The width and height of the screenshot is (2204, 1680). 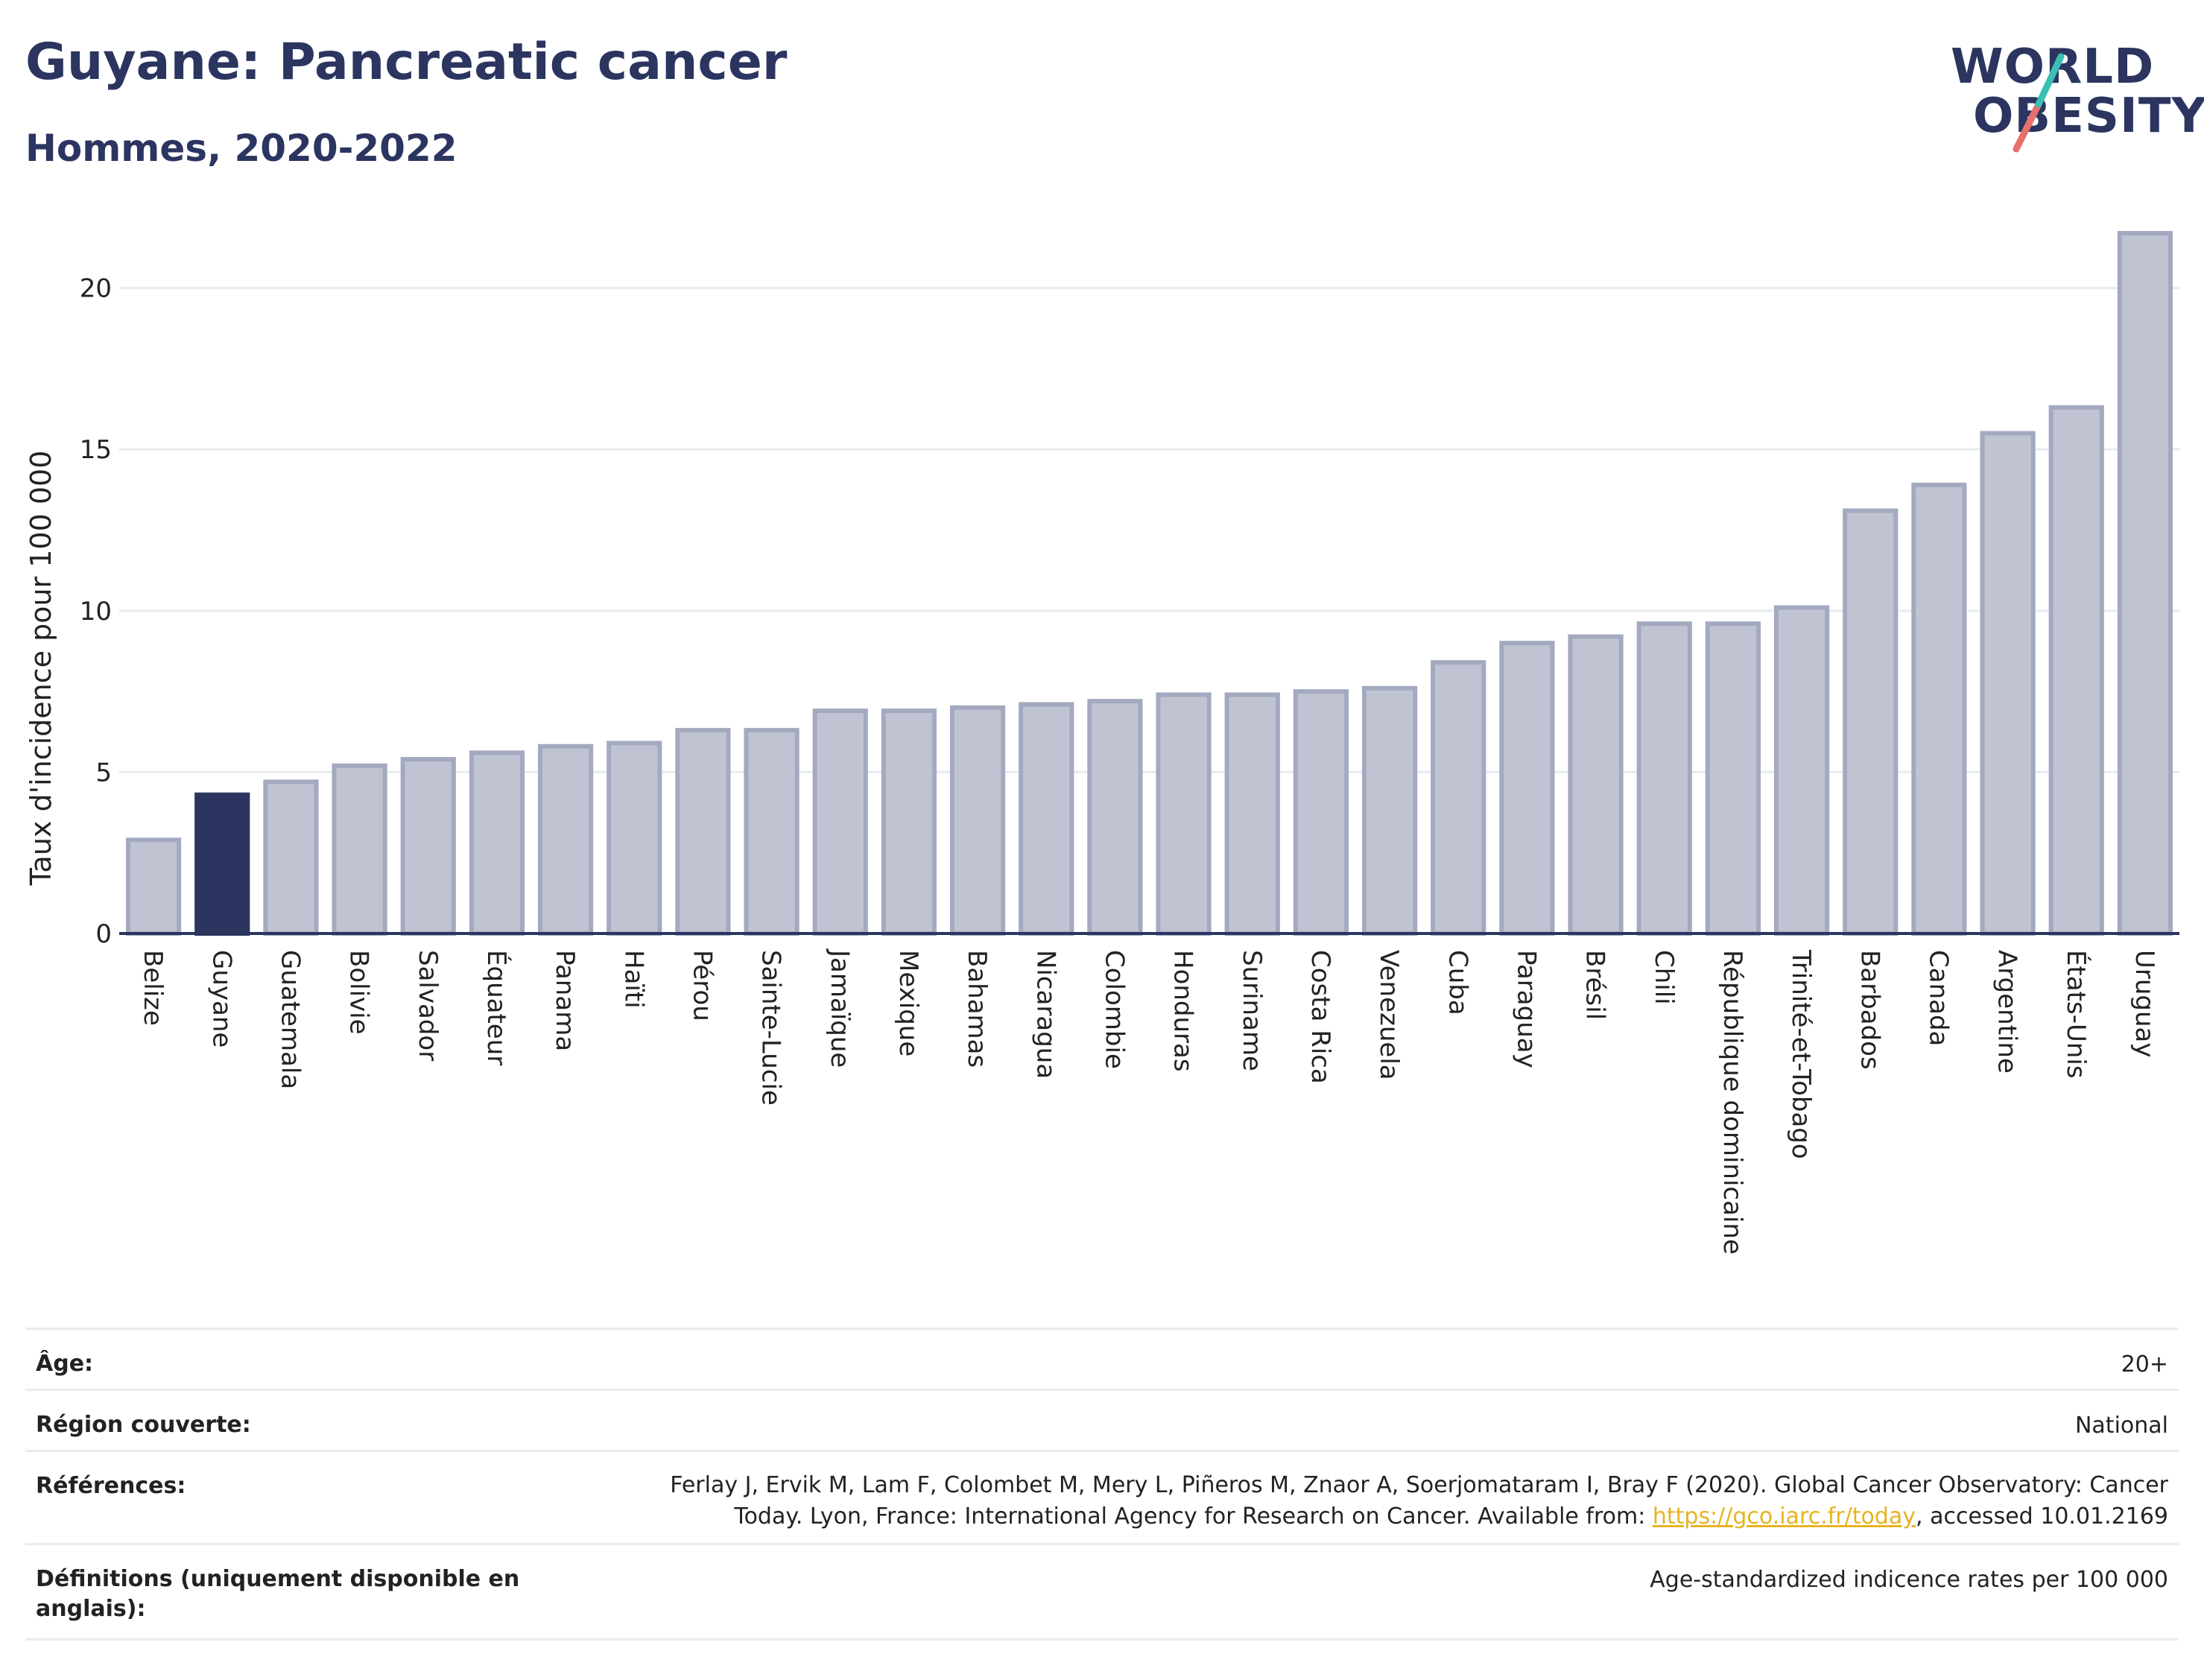 What do you see at coordinates (2042, 1516) in the screenshot?
I see `references-line-2-end: , accessed 10.01.2169` at bounding box center [2042, 1516].